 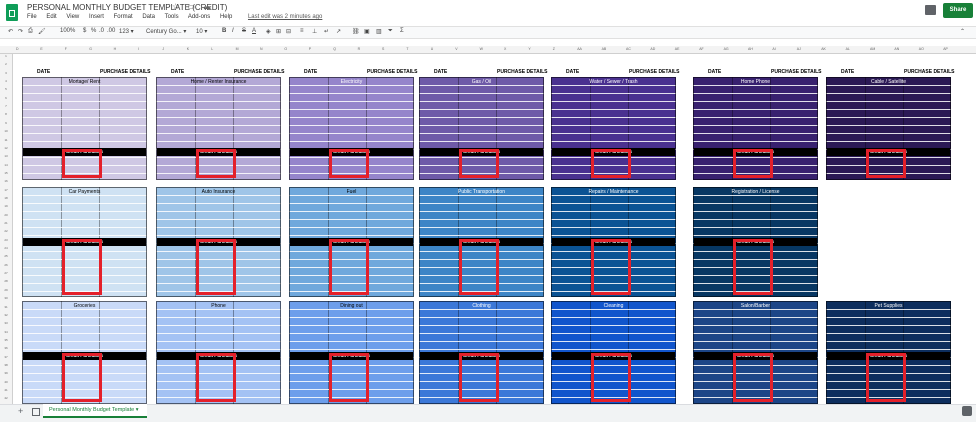 What do you see at coordinates (351, 352) in the screenshot?
I see `budget-block: Dining out Credit Purchases` at bounding box center [351, 352].